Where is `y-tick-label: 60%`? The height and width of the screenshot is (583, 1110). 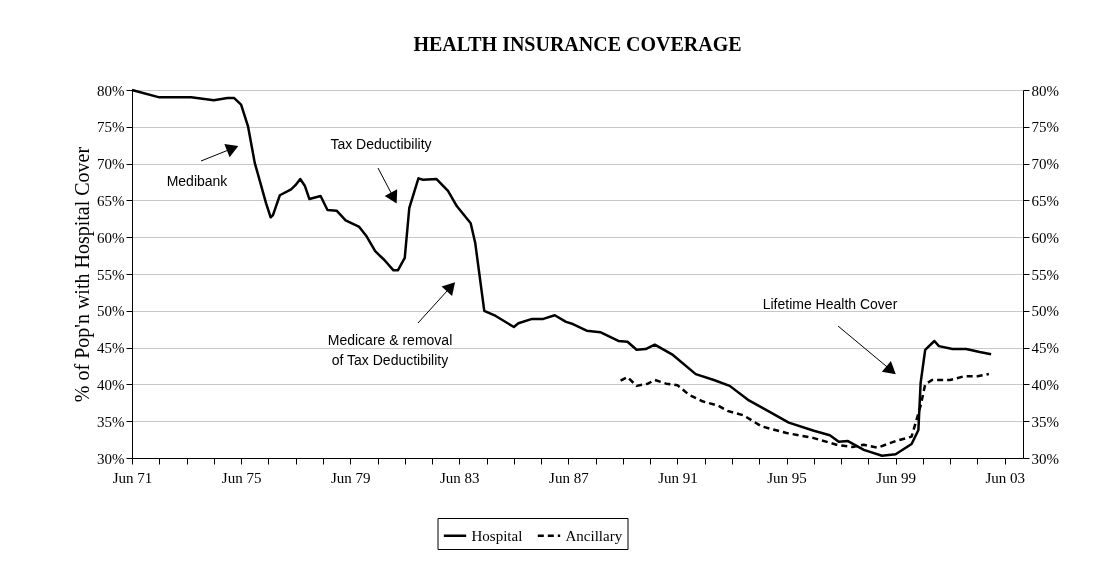
y-tick-label: 60% is located at coordinates (111, 237).